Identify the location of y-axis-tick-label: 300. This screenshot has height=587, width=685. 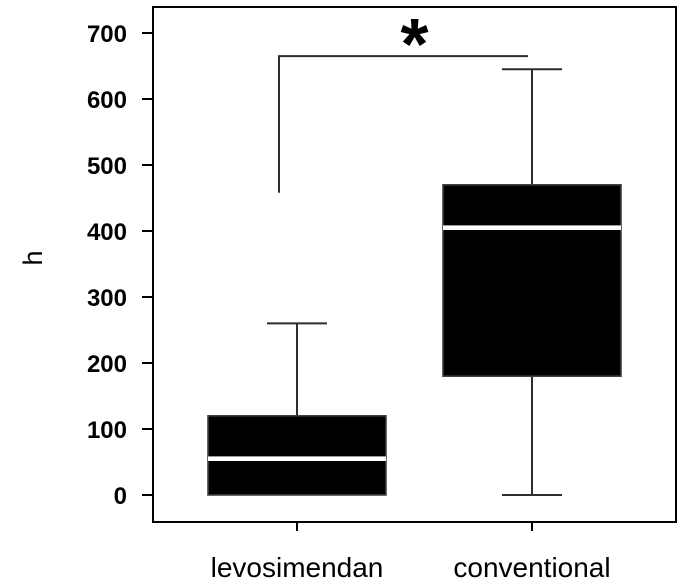
(107, 298).